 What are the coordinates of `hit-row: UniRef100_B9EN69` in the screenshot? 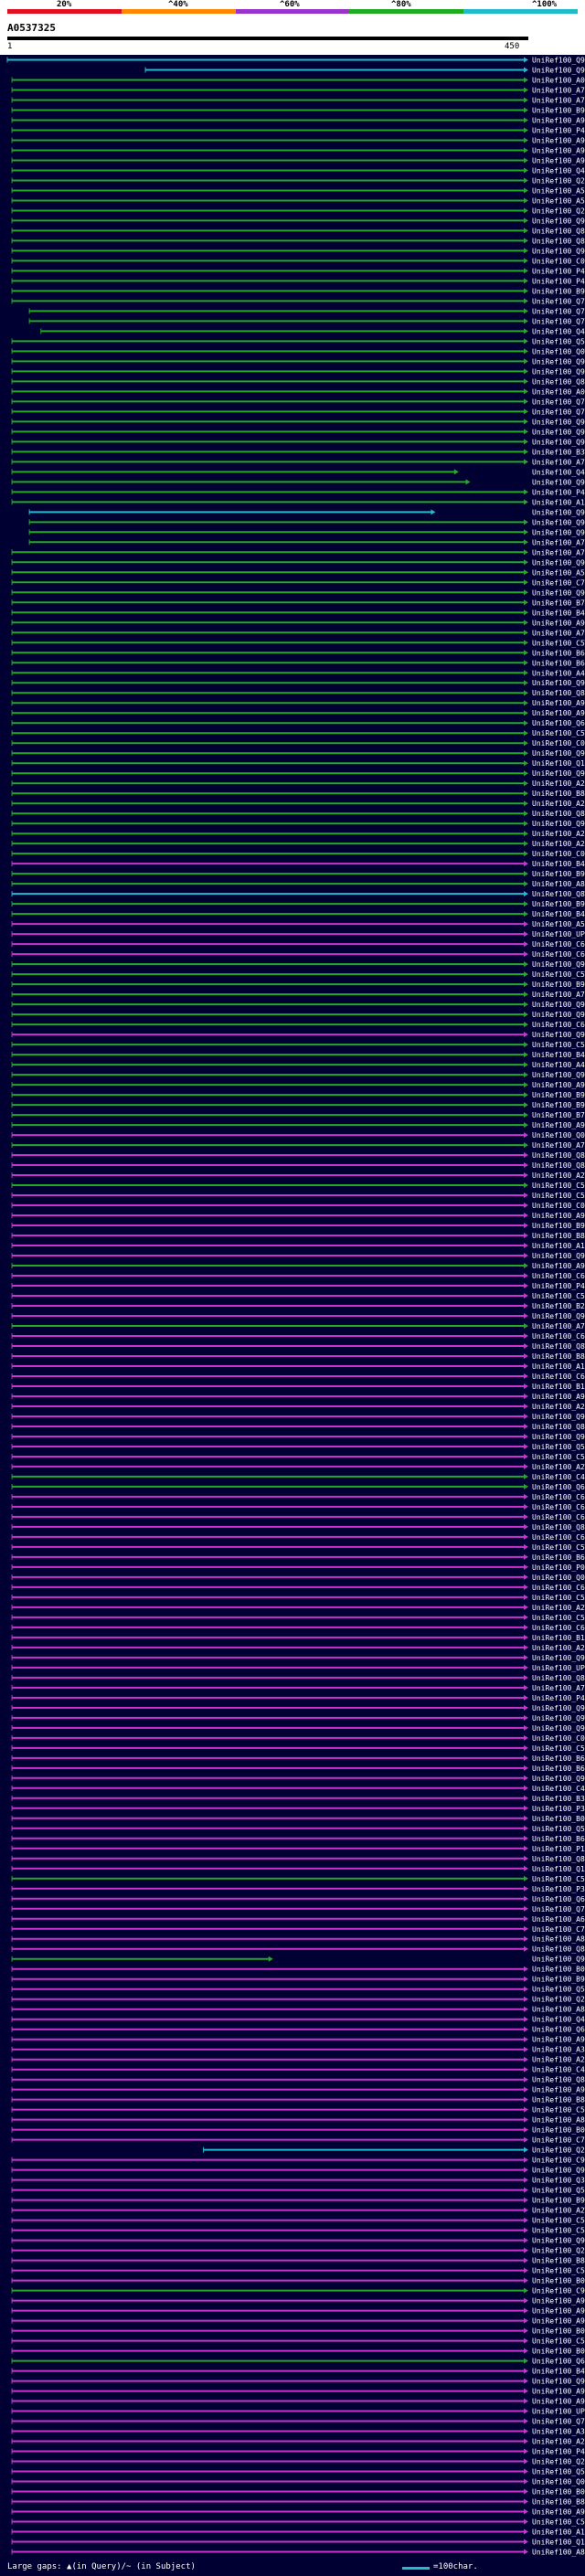 It's located at (298, 2201).